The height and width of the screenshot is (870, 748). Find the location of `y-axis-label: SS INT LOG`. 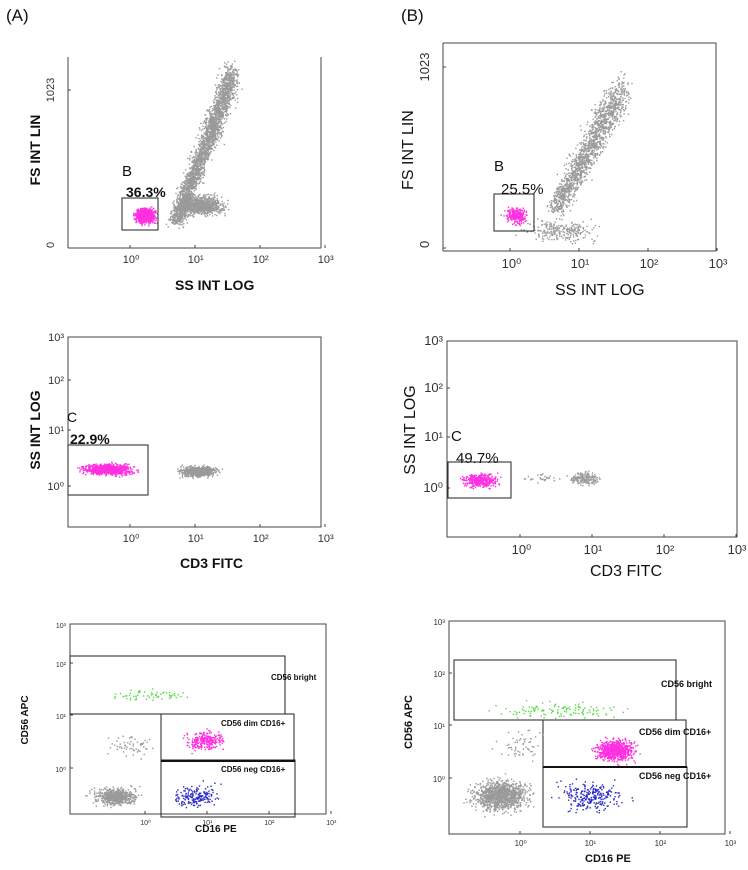

y-axis-label: SS INT LOG is located at coordinates (35, 429).